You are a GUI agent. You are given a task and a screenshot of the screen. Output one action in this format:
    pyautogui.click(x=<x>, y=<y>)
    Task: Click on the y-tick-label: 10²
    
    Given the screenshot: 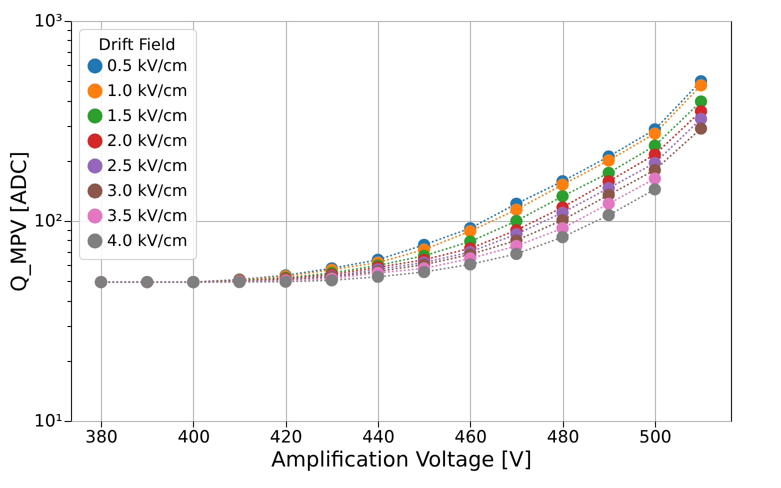 What is the action you would take?
    pyautogui.click(x=48, y=222)
    